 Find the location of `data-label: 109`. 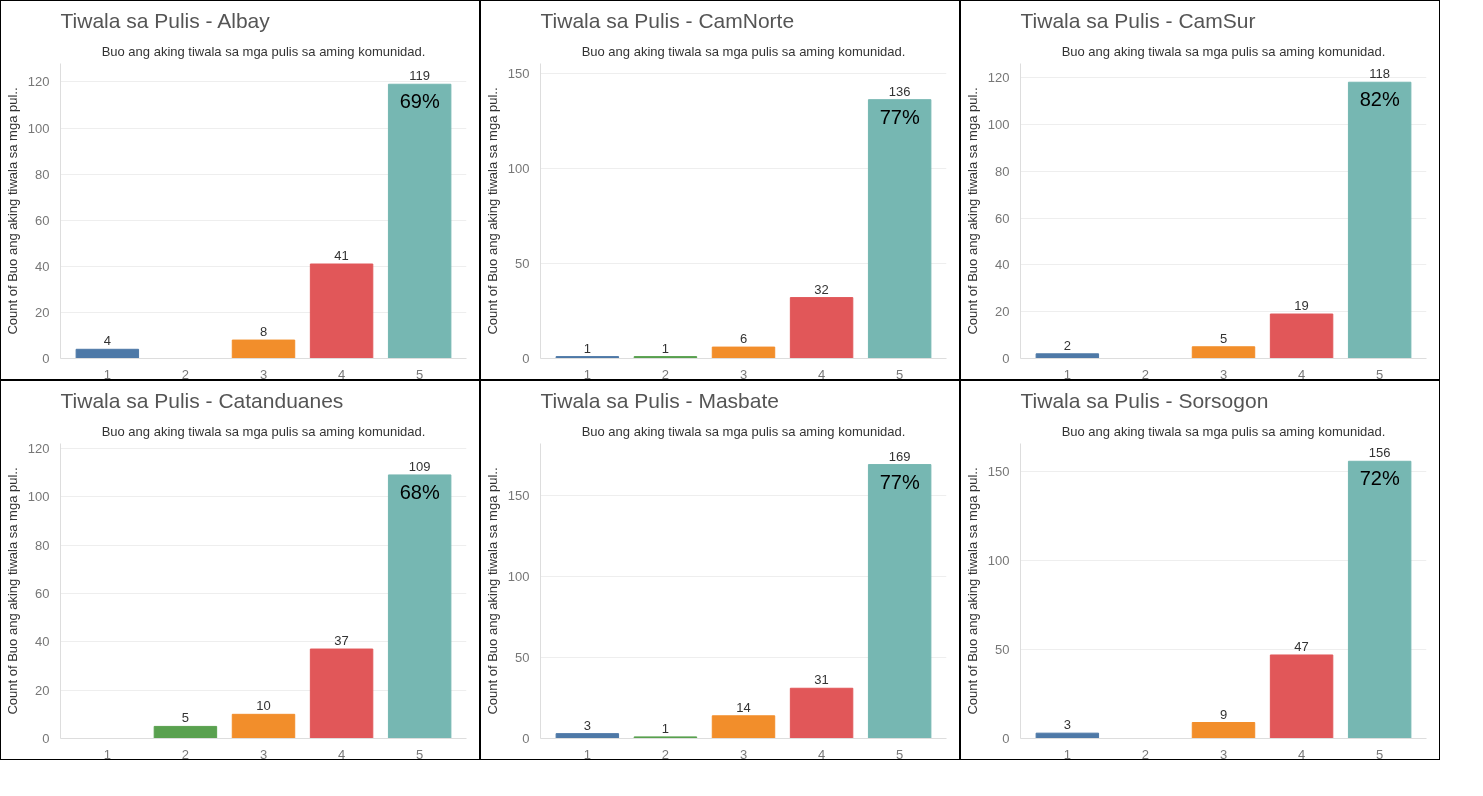

data-label: 109 is located at coordinates (419, 466).